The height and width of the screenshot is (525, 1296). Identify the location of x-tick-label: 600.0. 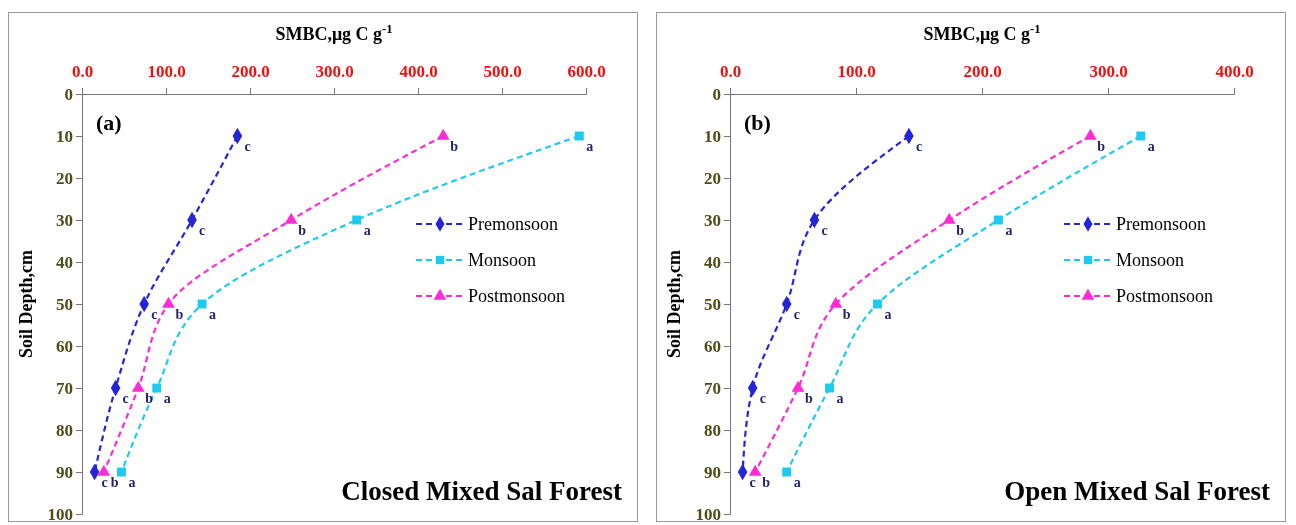
(586, 71).